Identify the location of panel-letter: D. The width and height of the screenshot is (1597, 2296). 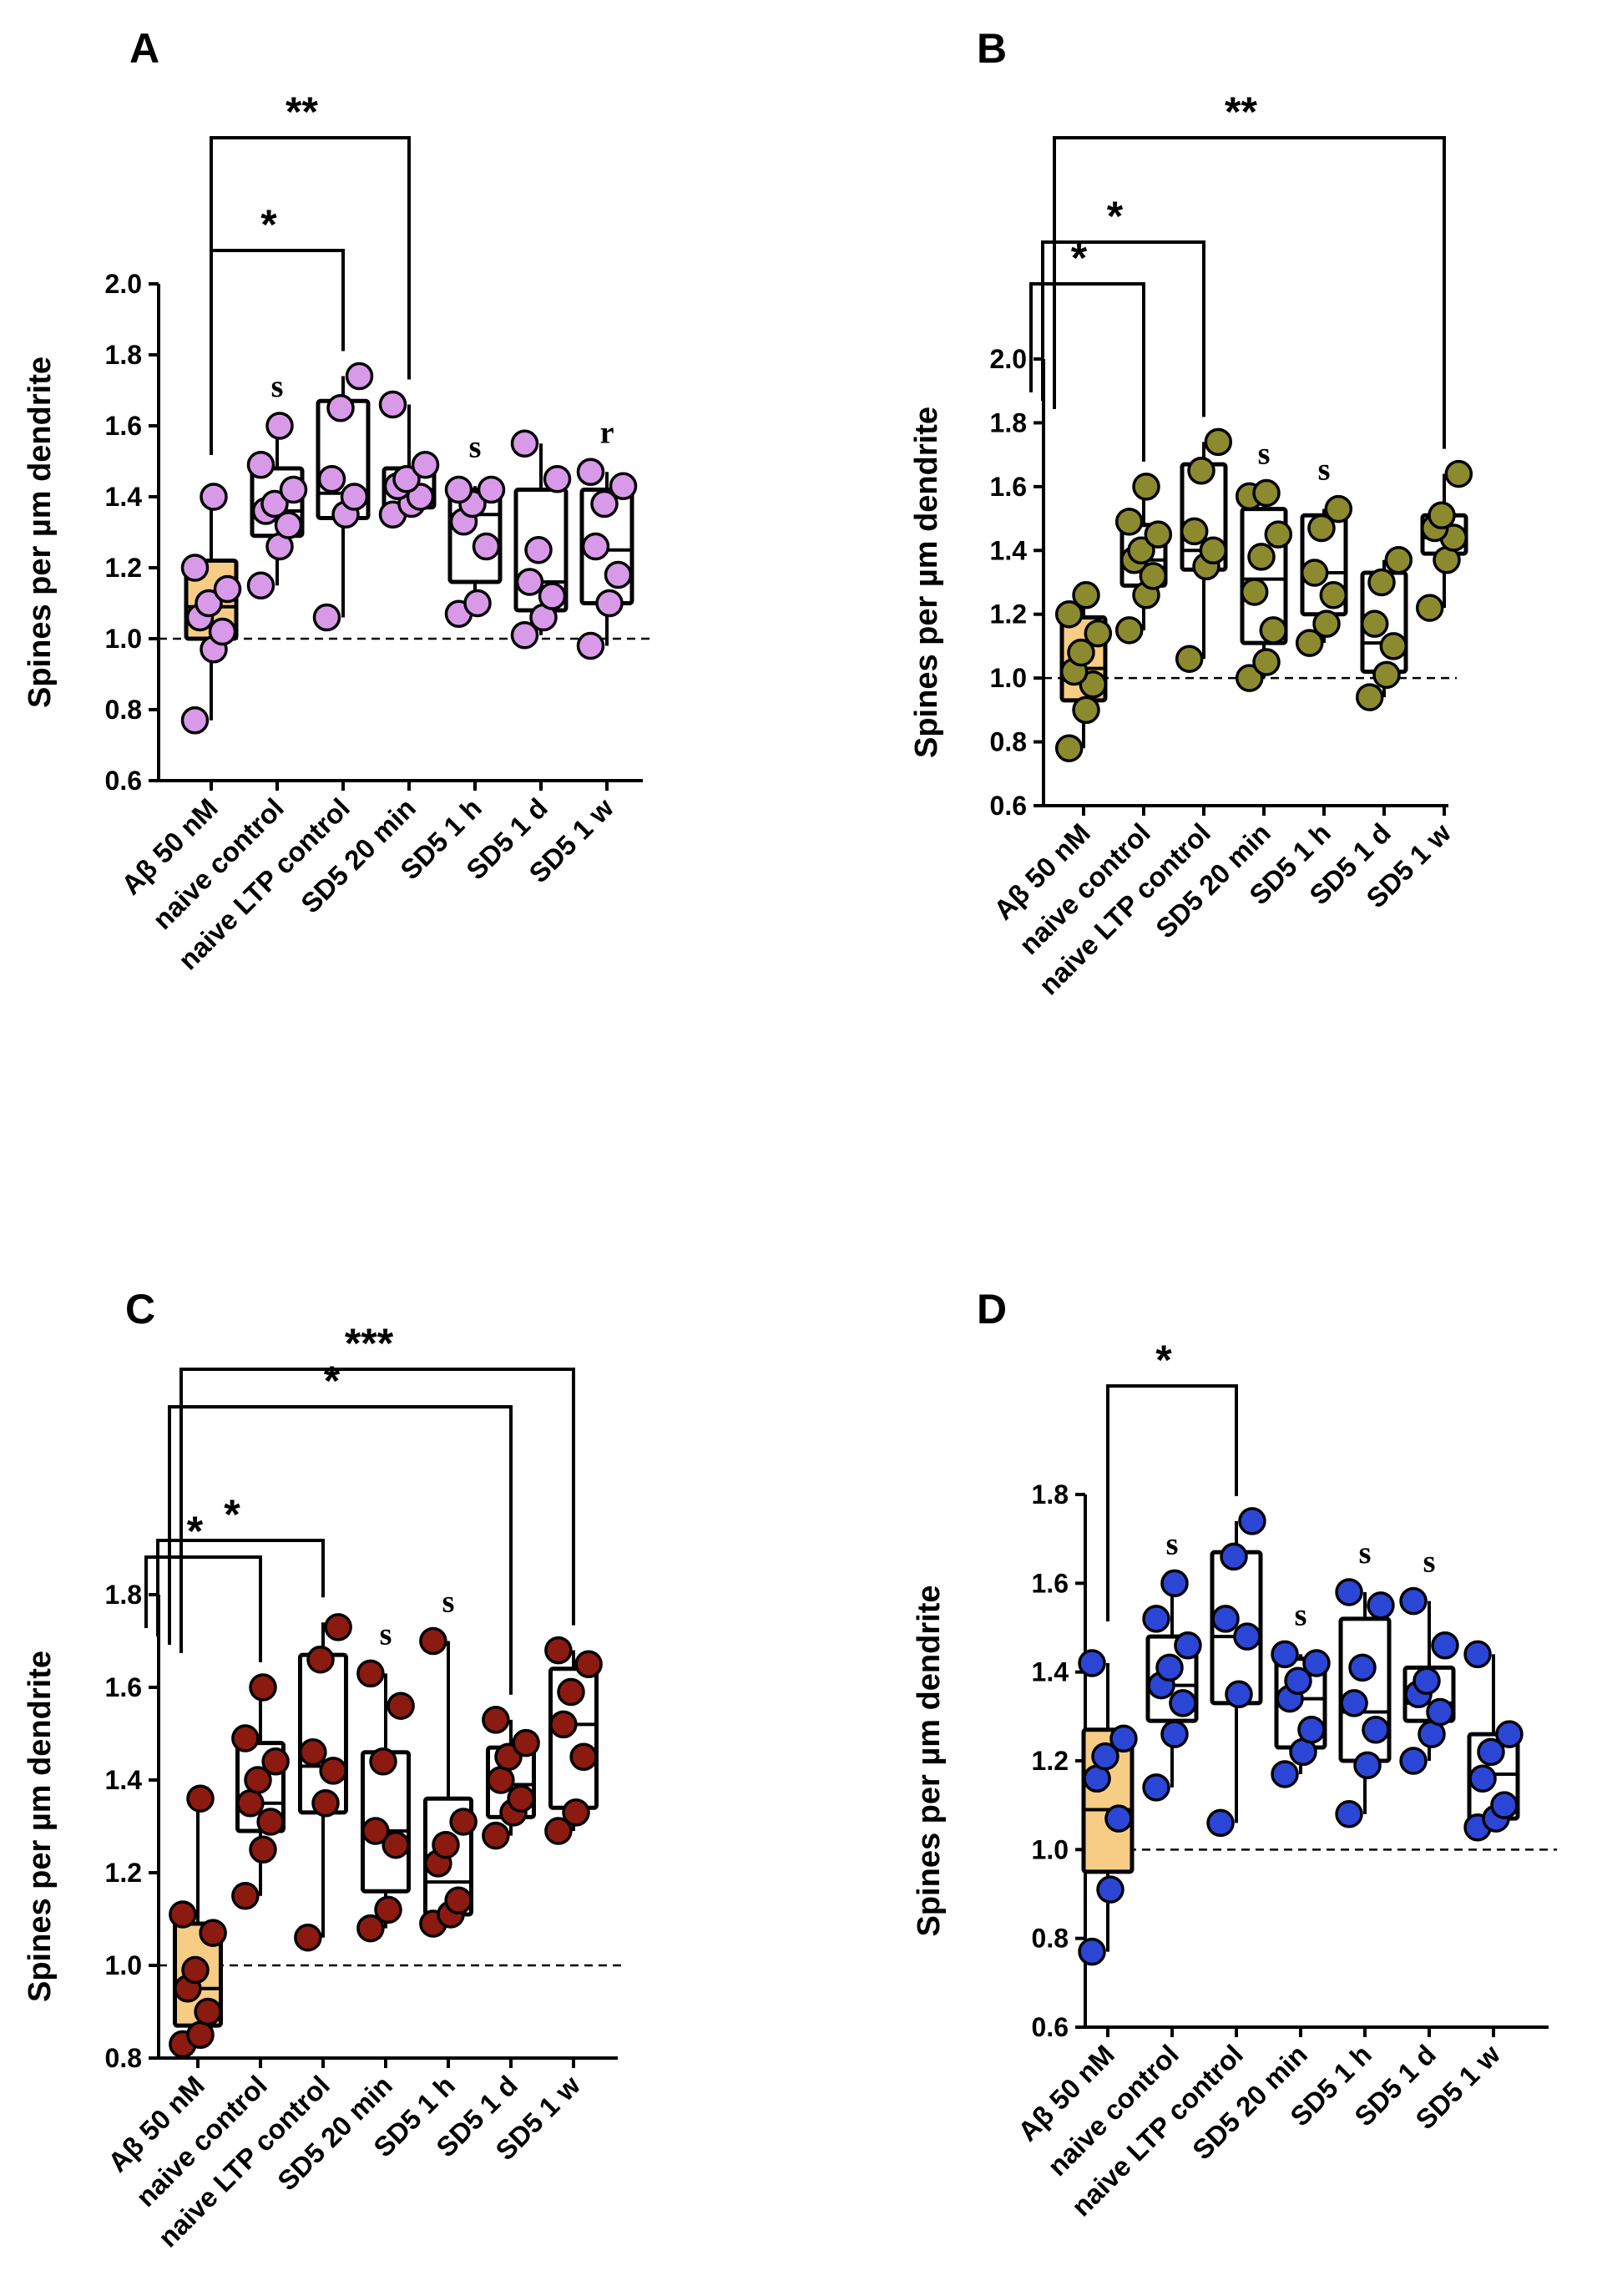
(992, 1309).